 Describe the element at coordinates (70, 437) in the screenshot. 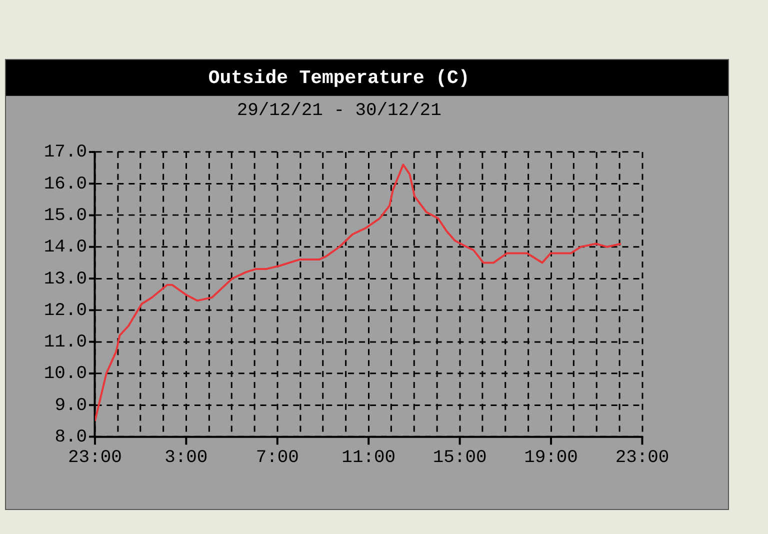

I see `y-tick-label: 8.0` at that location.